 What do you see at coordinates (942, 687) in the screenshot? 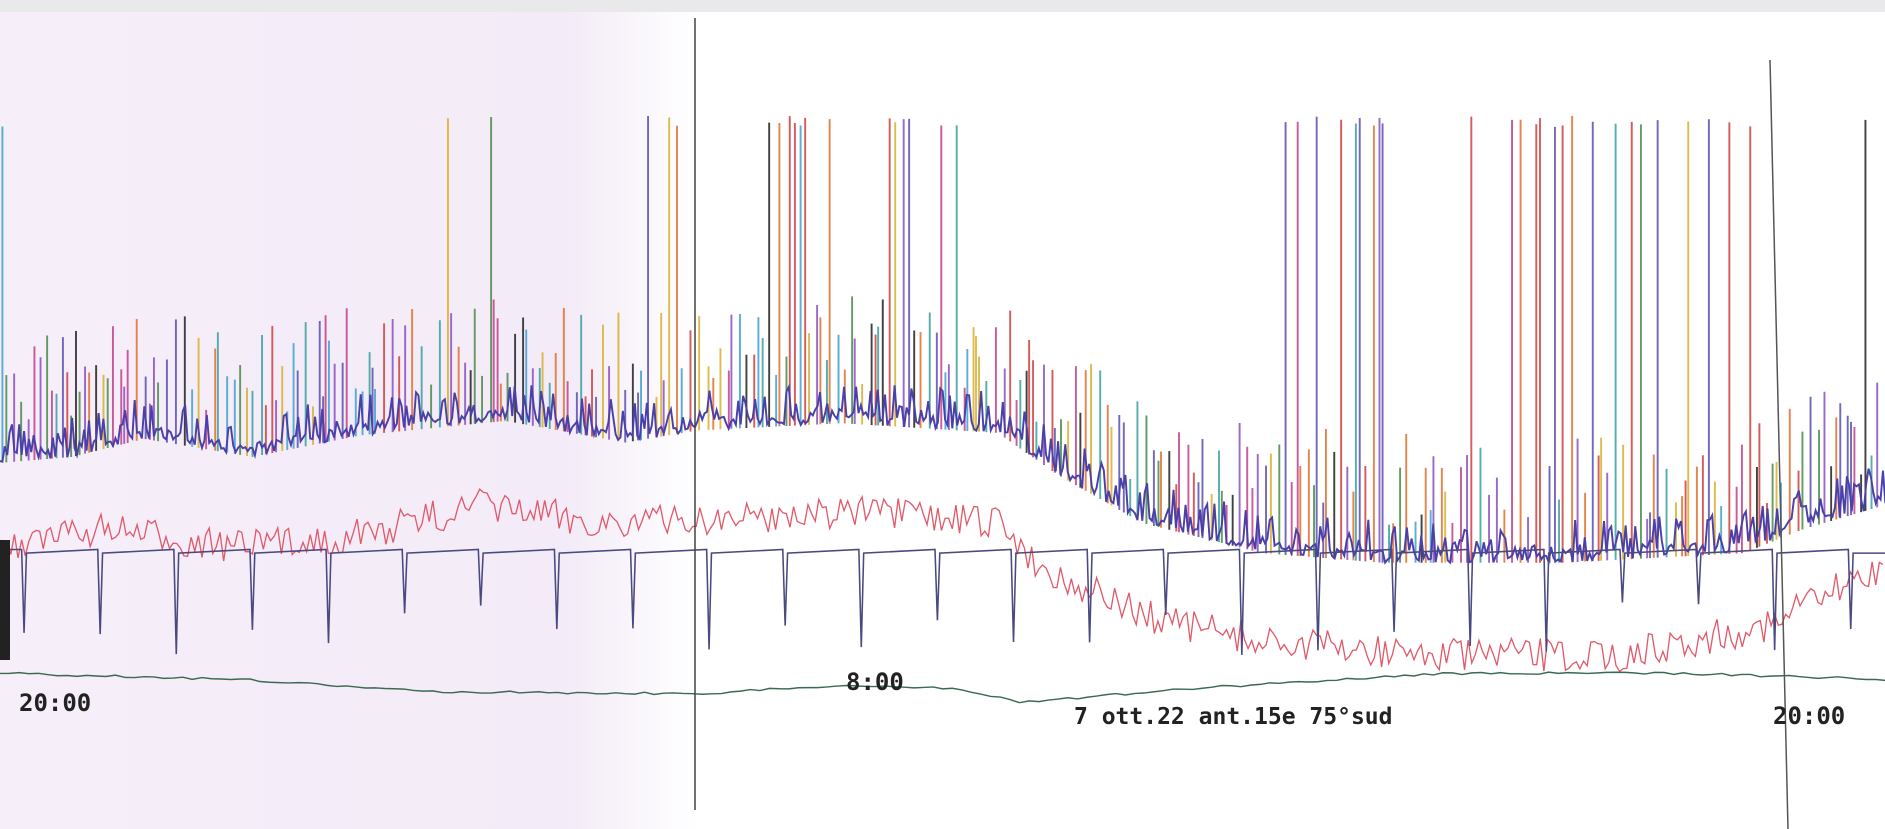
I see `green-trace` at bounding box center [942, 687].